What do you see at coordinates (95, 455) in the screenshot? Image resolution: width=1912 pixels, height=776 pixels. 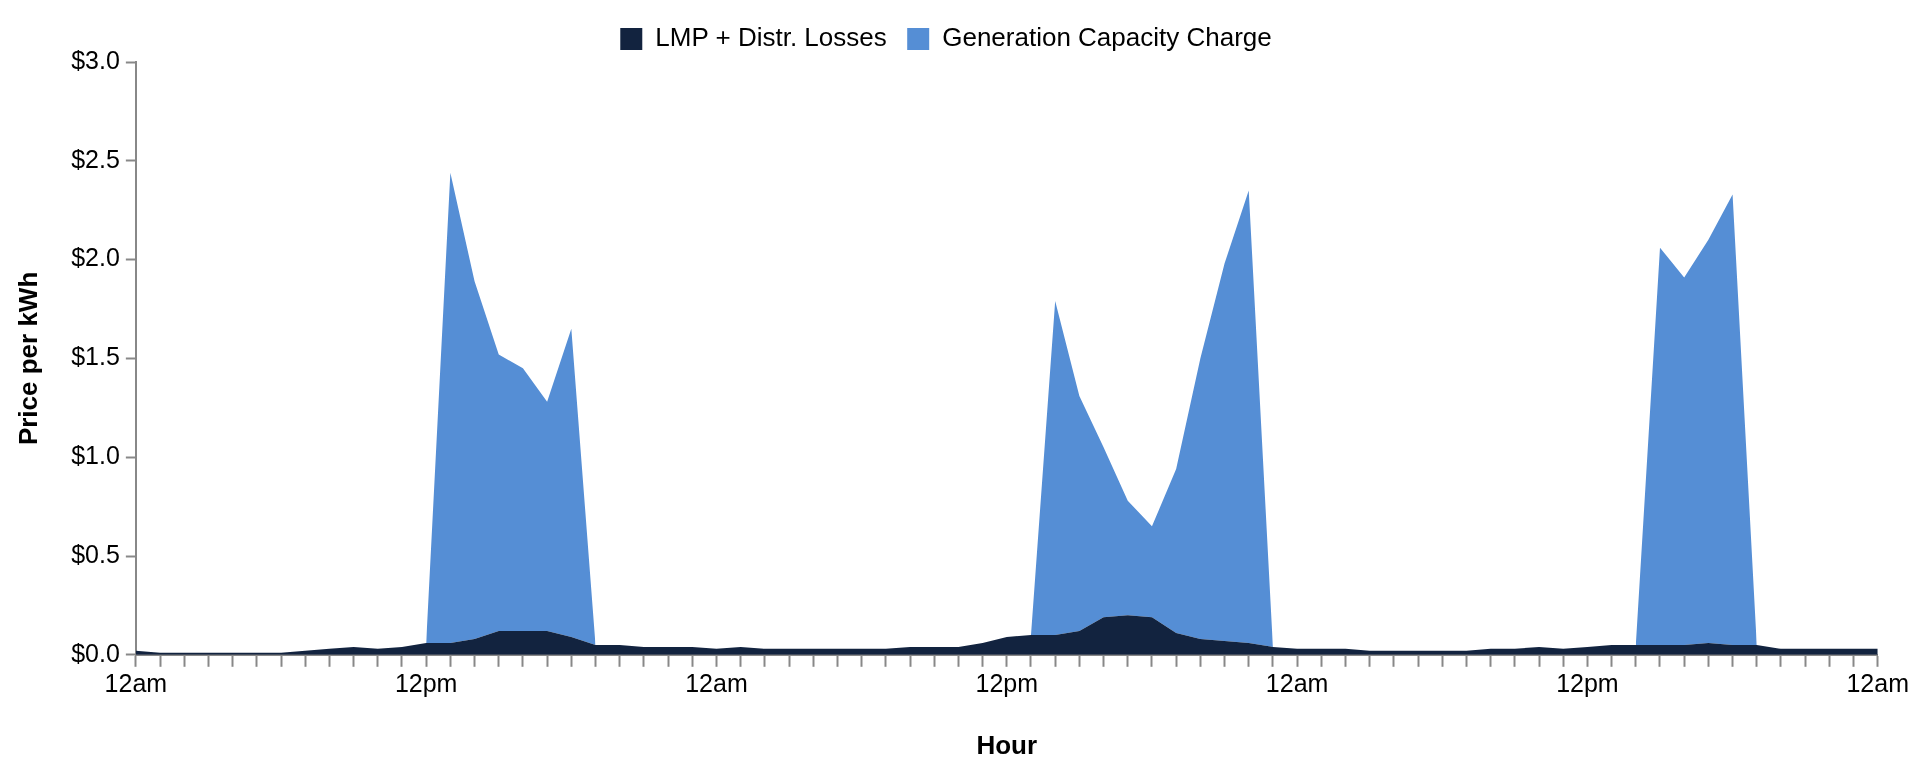 I see `y-tick-label: $1.0` at bounding box center [95, 455].